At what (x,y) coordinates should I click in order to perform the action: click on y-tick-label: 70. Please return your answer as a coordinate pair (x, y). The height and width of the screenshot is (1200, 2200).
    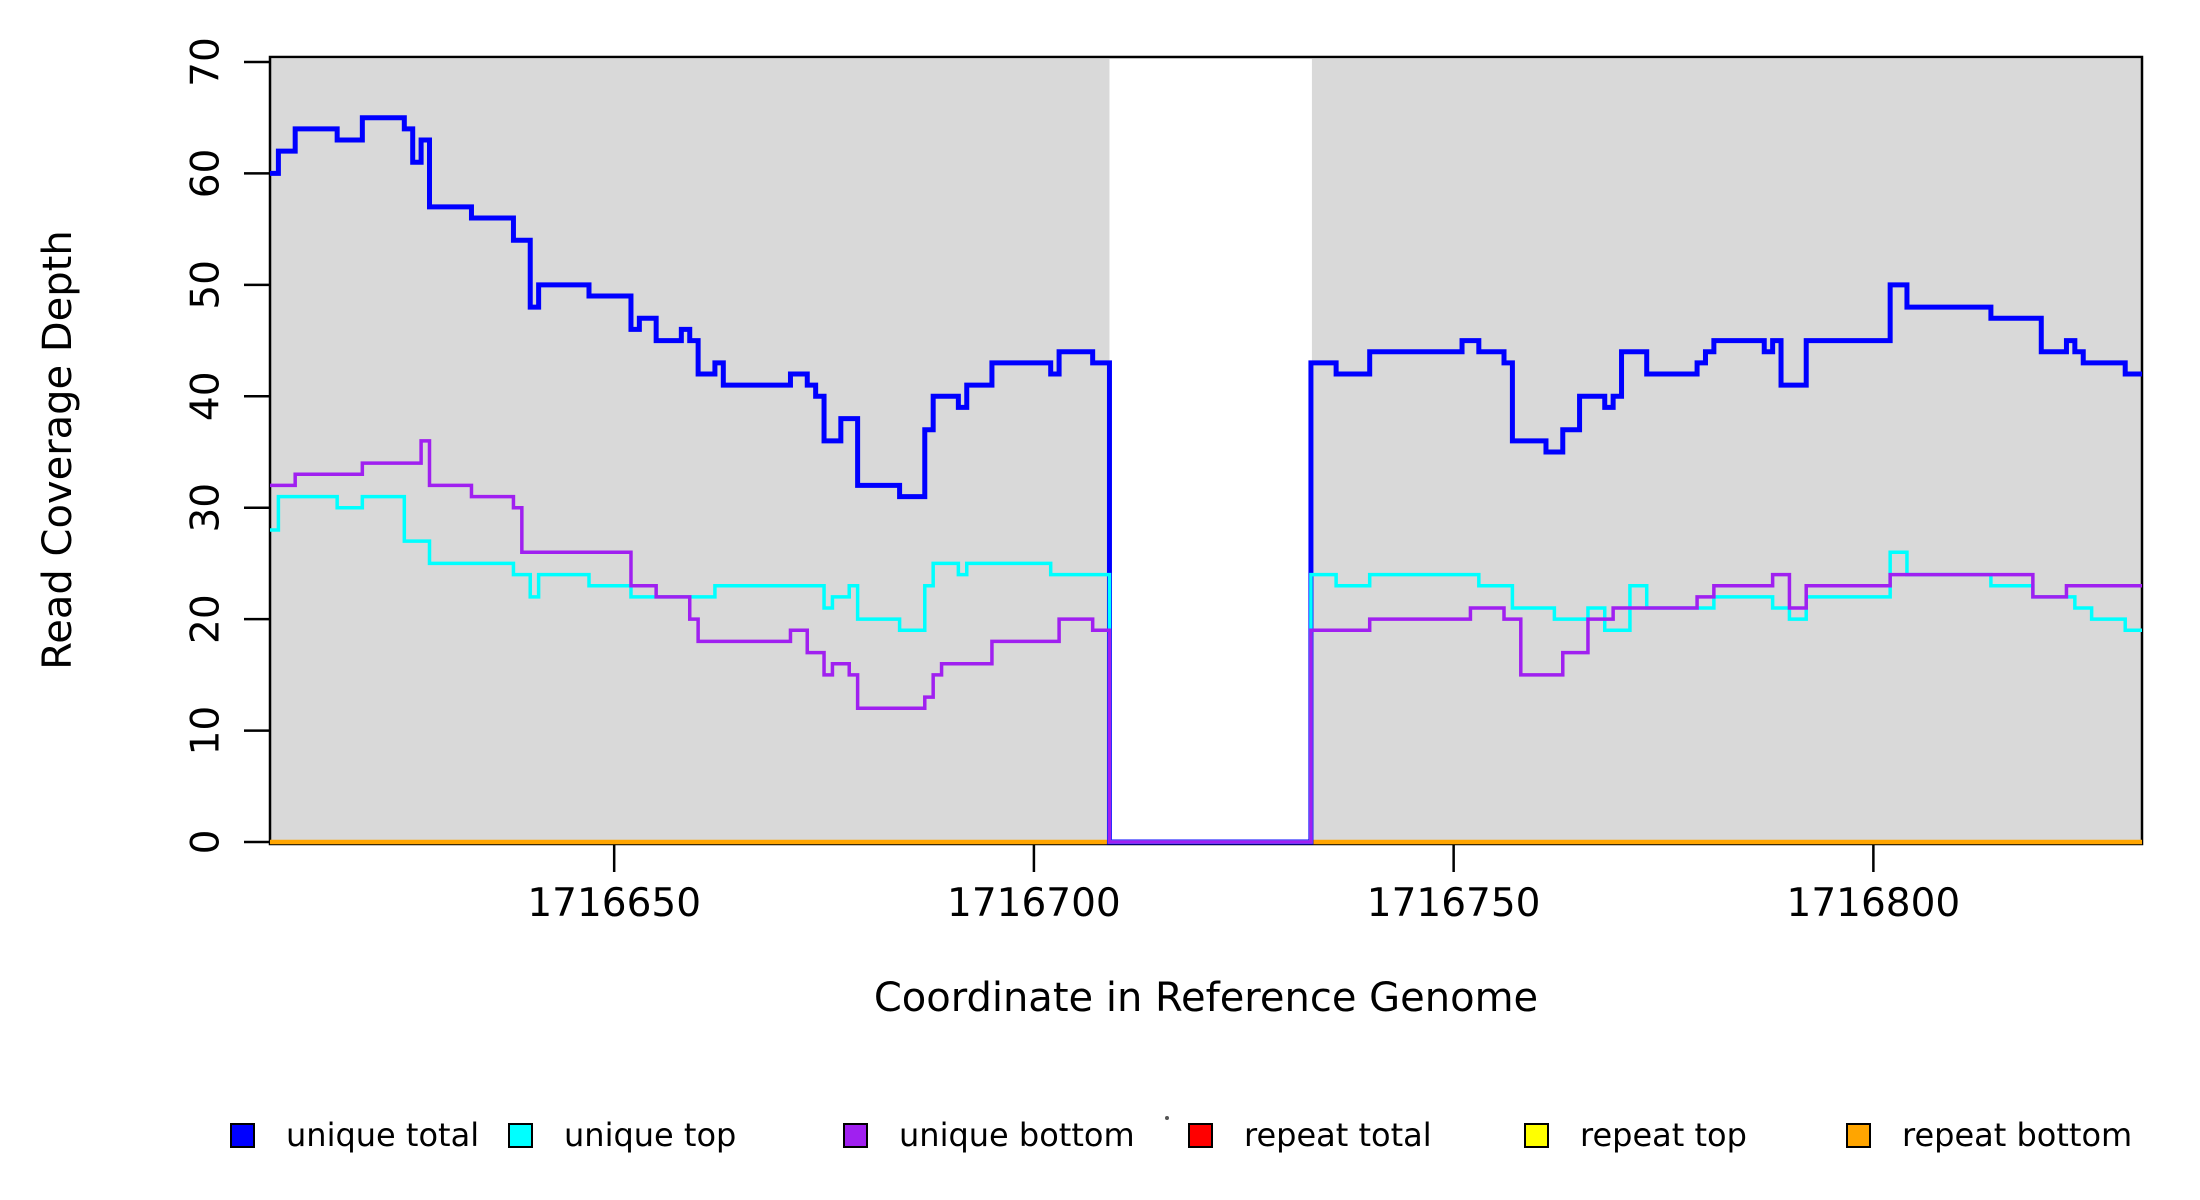
    Looking at the image, I should click on (206, 62).